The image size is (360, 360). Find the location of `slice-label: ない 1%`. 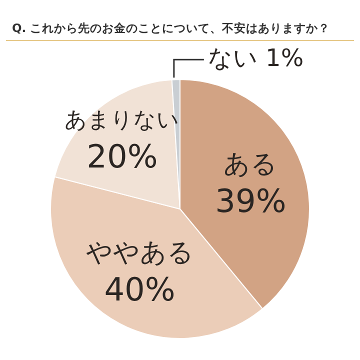

slice-label: ない 1% is located at coordinates (256, 58).